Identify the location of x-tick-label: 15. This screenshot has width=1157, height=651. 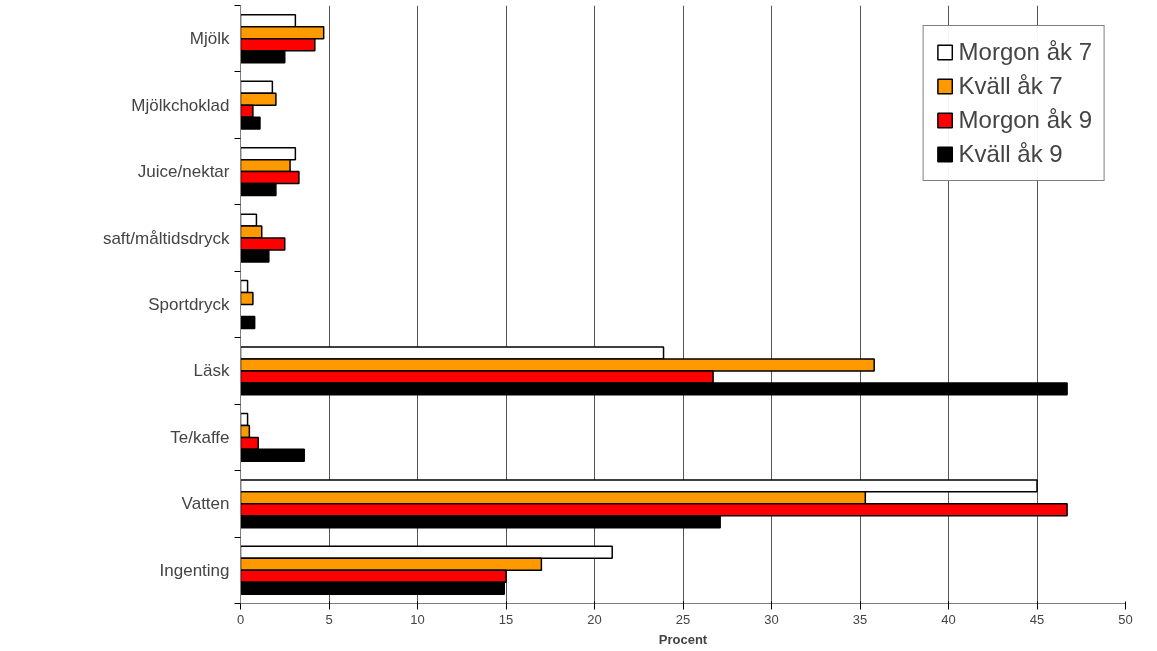
(506, 619).